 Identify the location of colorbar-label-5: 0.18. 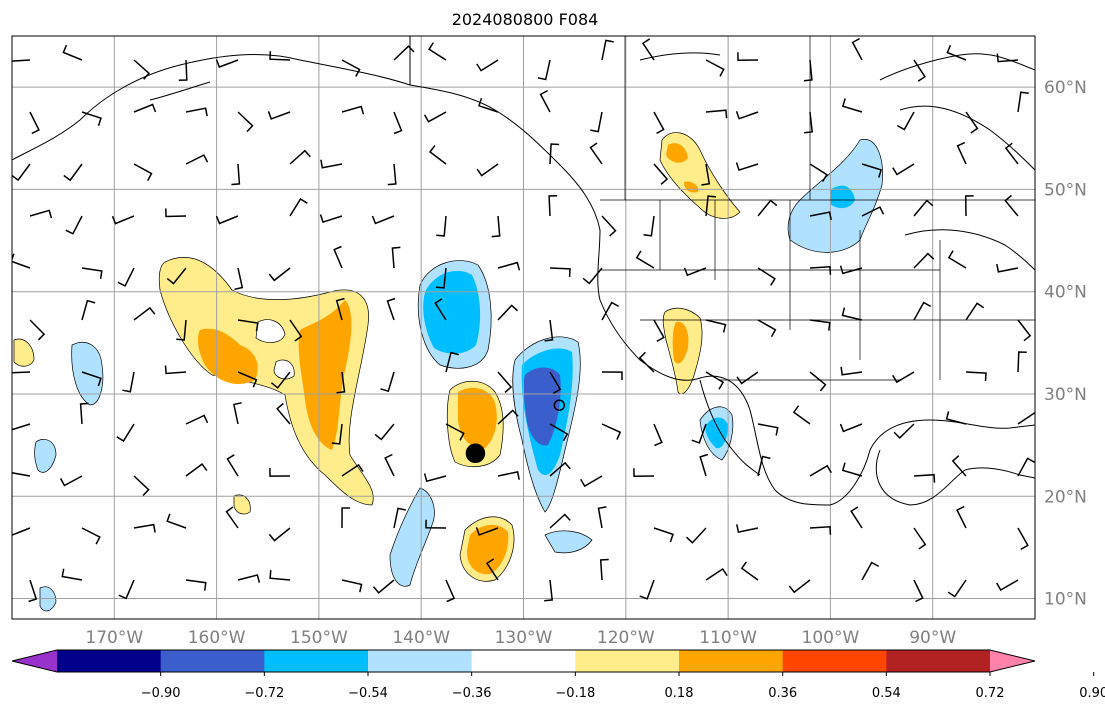
(679, 693).